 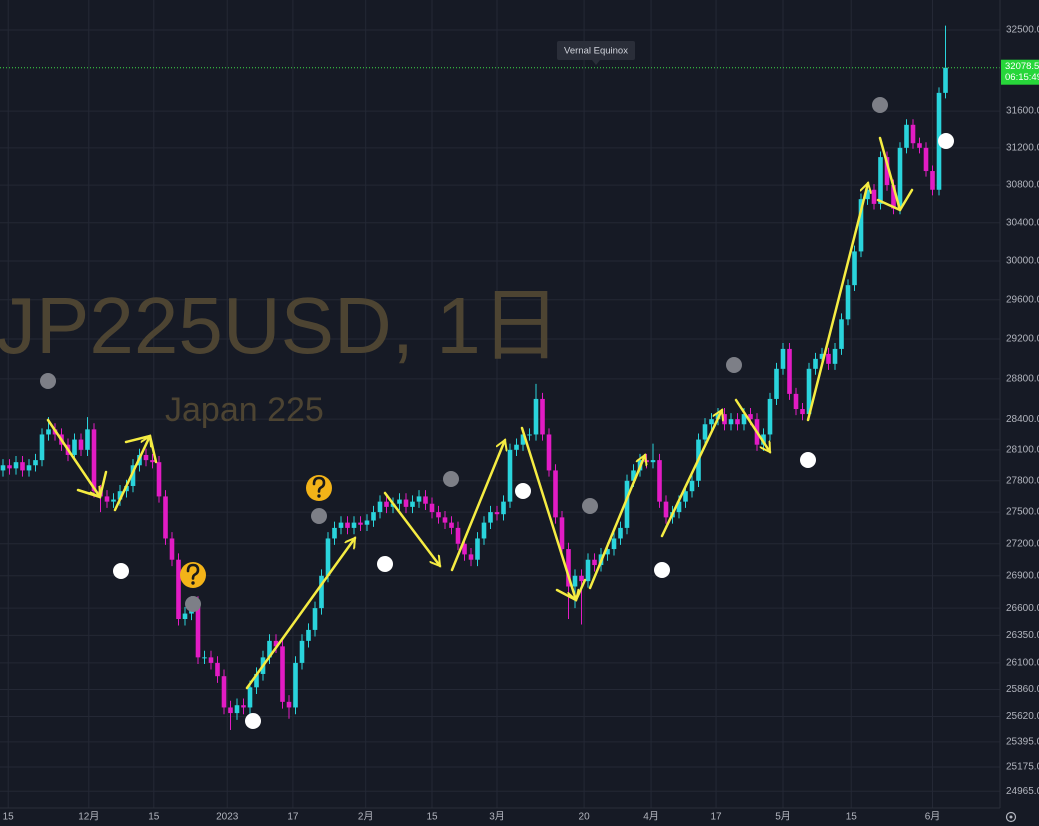 What do you see at coordinates (519, 817) in the screenshot?
I see `time-axis` at bounding box center [519, 817].